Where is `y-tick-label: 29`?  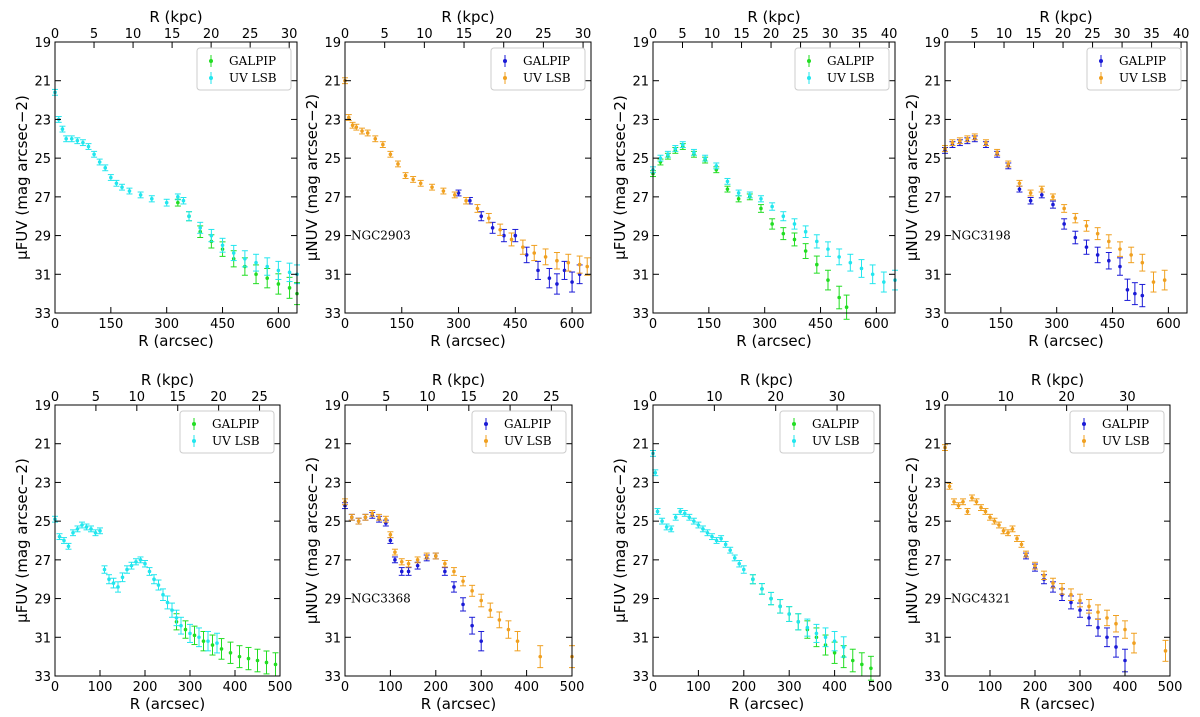
y-tick-label: 29 is located at coordinates (332, 237).